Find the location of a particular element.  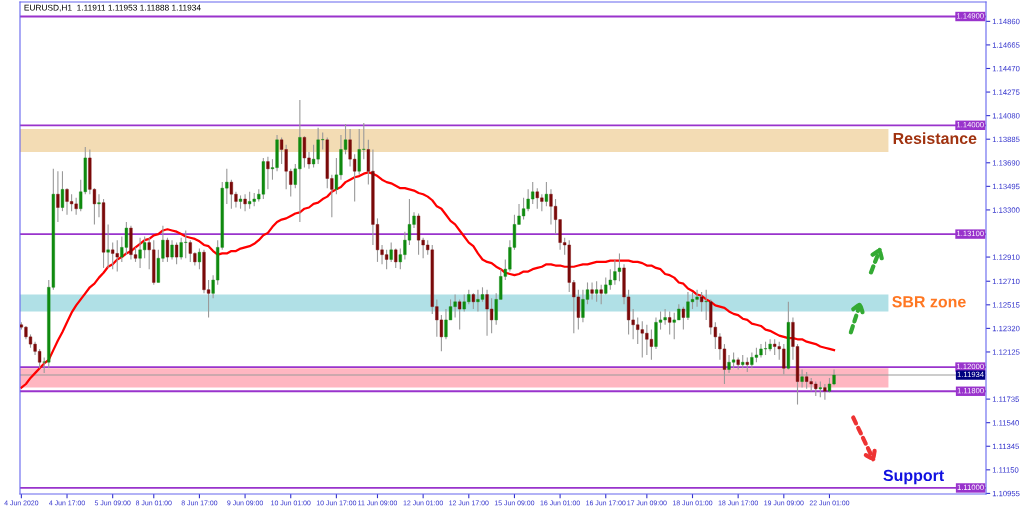

text: Resistance is located at coordinates (935, 138).